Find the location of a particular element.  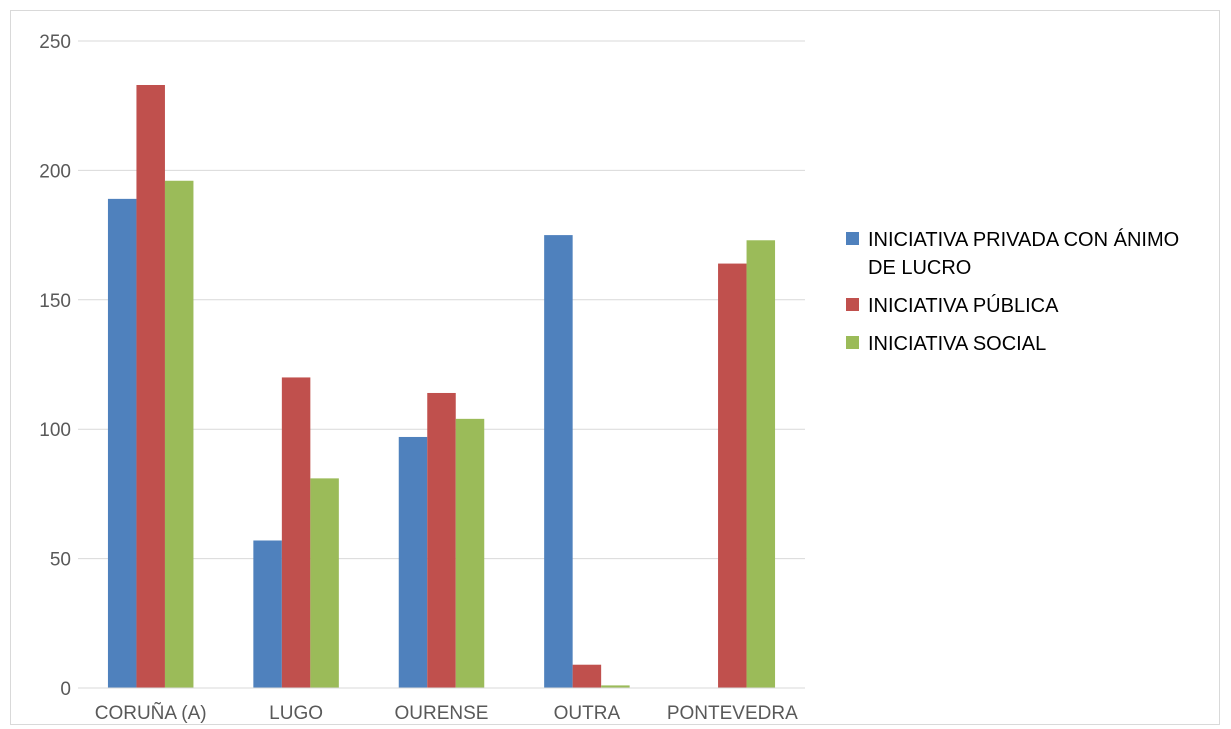

legend-label: INICIATIVA PÚBLICA is located at coordinates (963, 305).